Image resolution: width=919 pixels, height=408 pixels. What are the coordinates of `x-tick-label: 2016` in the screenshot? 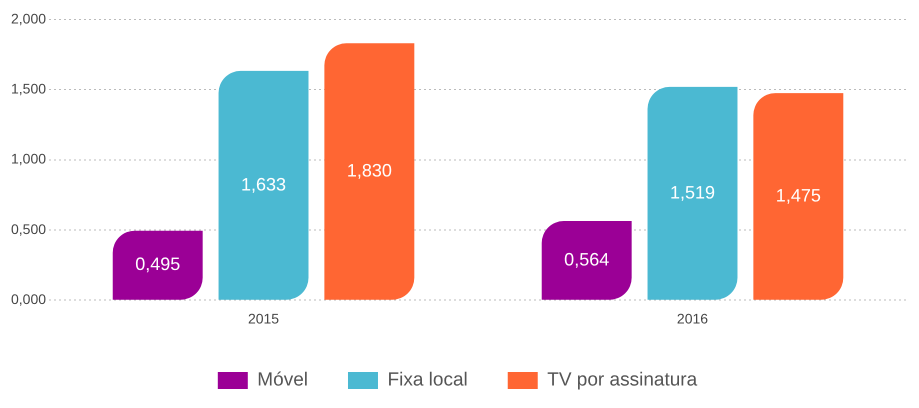 It's located at (692, 318).